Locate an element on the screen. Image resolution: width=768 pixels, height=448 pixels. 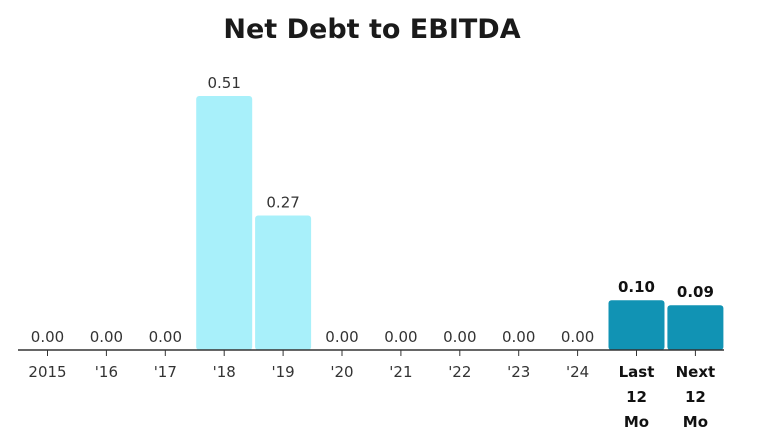
x-tick-label-line: 2015 is located at coordinates (47, 372).